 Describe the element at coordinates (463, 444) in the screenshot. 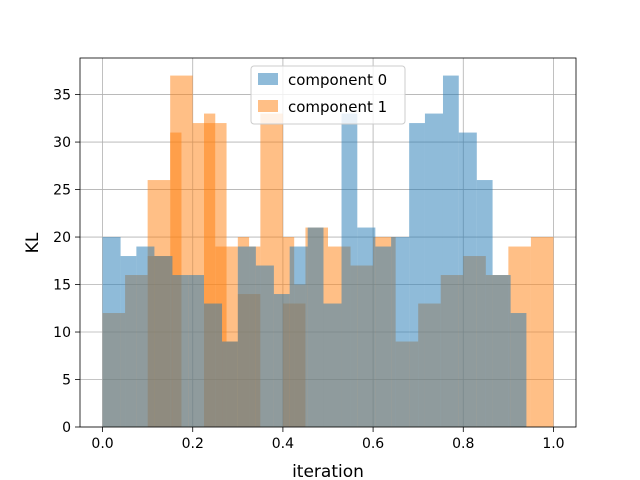

I see `x-tick-label: 0.8` at that location.